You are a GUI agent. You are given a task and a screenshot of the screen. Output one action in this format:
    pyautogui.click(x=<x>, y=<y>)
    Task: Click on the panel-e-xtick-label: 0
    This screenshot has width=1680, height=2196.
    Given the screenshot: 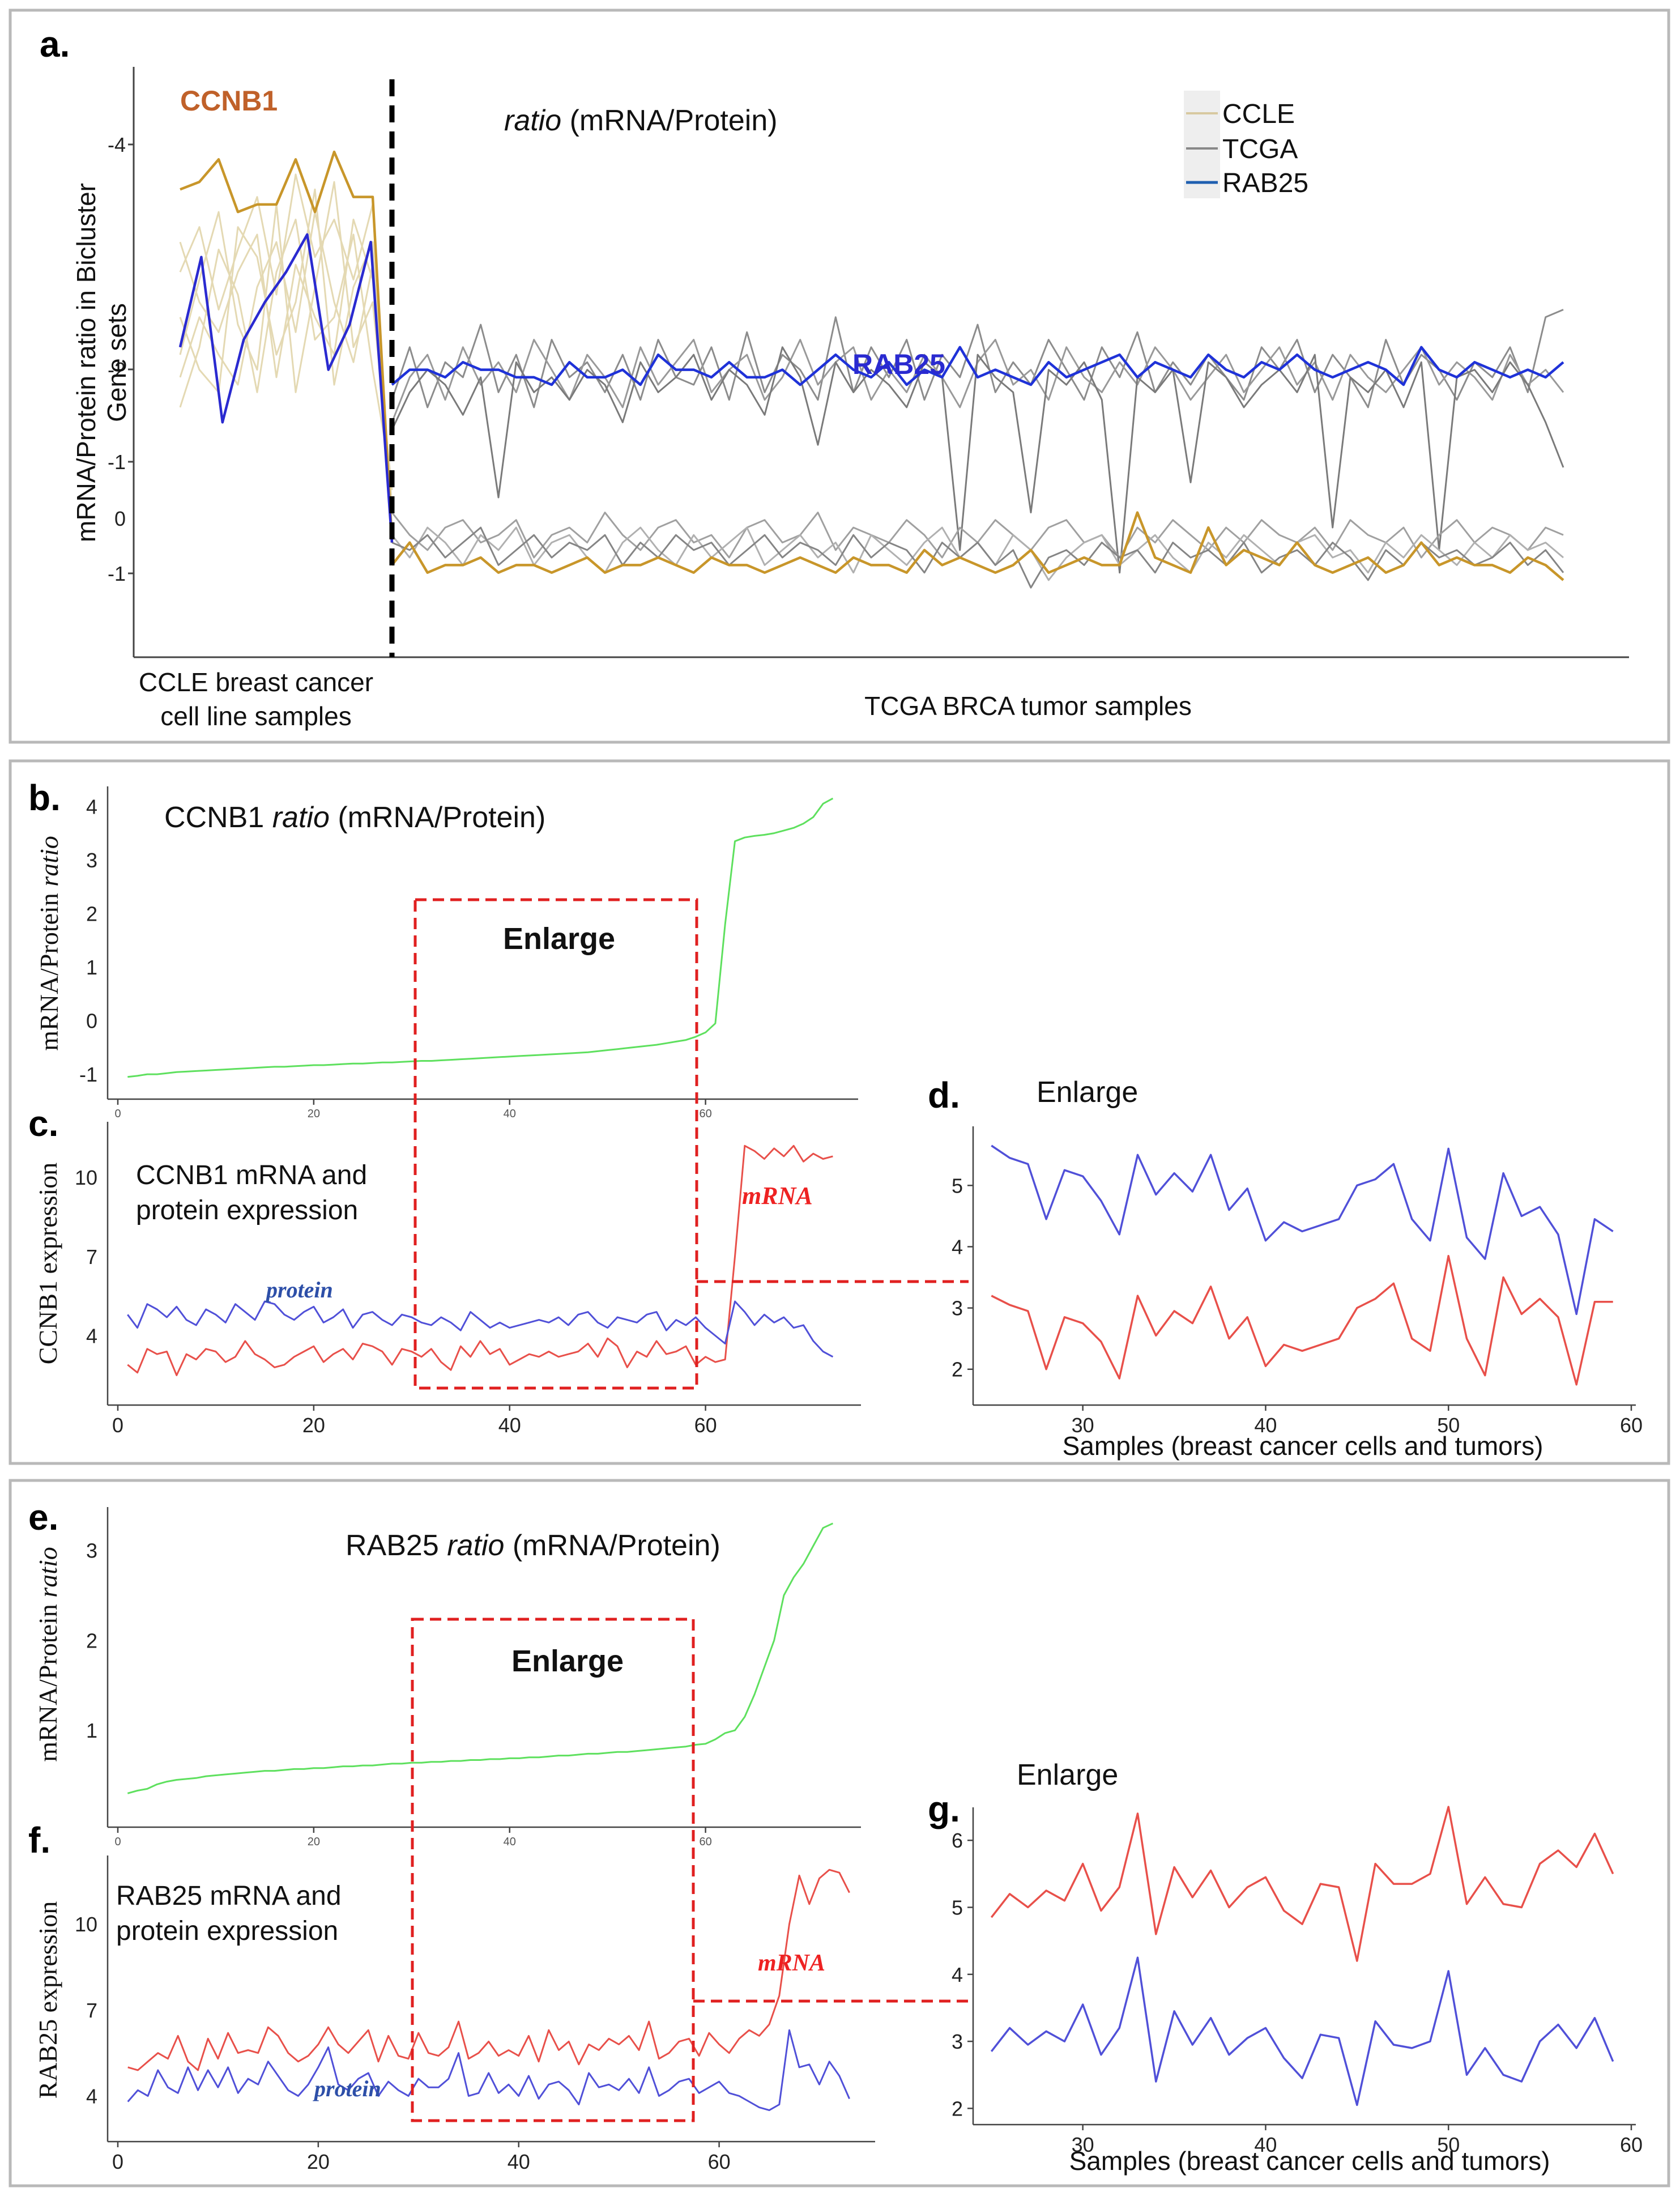 What is the action you would take?
    pyautogui.click(x=117, y=1842)
    